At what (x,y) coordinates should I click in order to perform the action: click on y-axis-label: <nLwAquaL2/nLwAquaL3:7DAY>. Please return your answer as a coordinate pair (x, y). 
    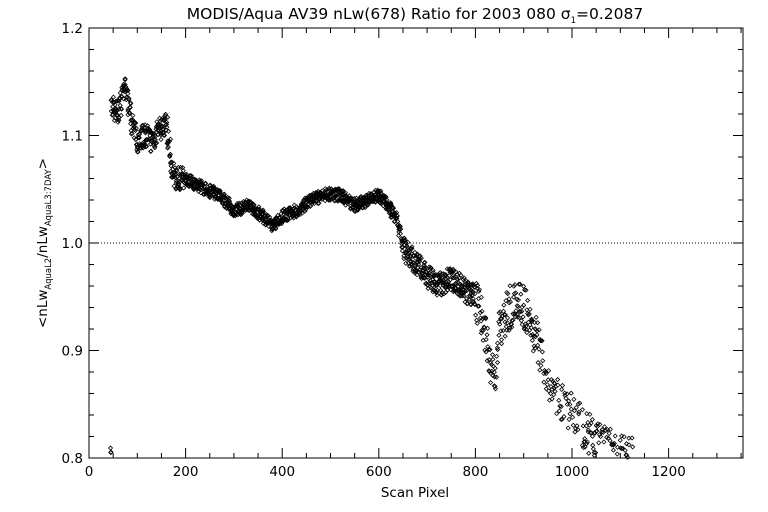
    Looking at the image, I should click on (44, 243).